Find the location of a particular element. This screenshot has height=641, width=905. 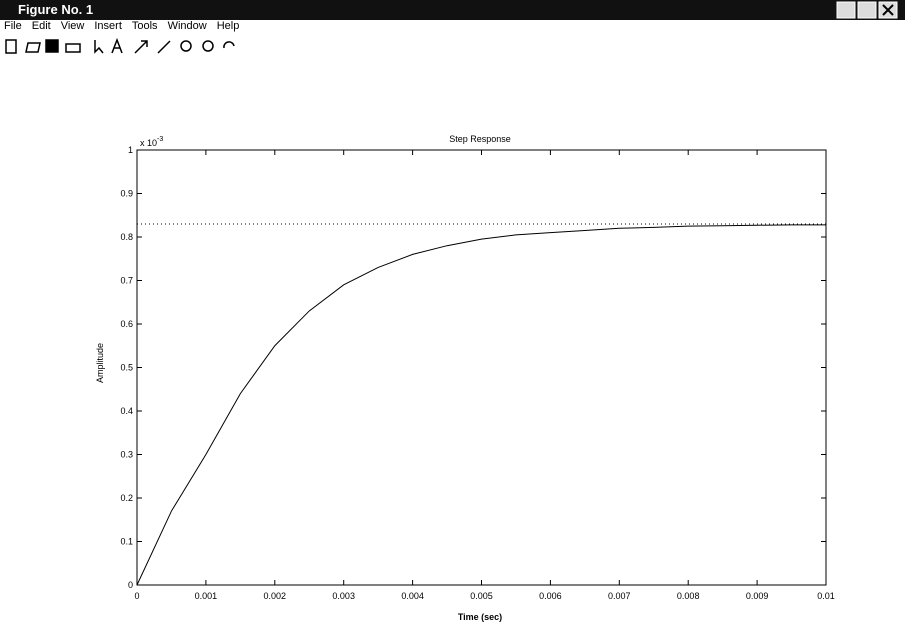

multiplier-base: x 10 is located at coordinates (148, 143).